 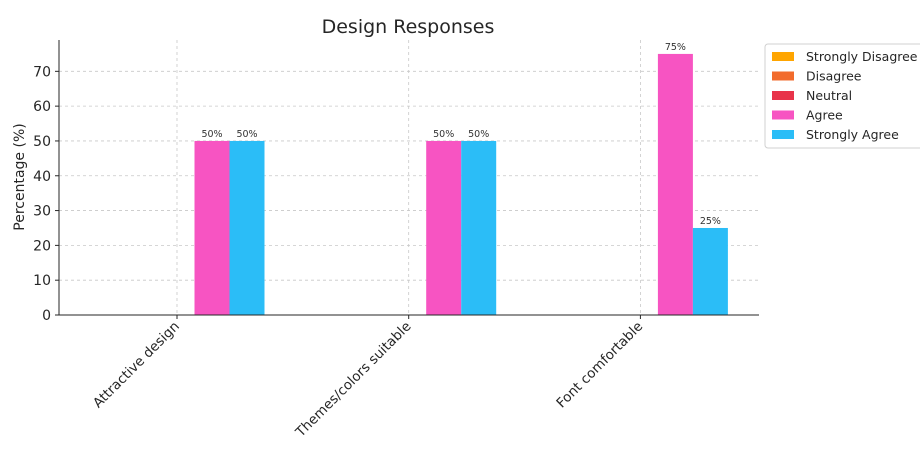 I want to click on bar-value-label: 25%, so click(x=710, y=221).